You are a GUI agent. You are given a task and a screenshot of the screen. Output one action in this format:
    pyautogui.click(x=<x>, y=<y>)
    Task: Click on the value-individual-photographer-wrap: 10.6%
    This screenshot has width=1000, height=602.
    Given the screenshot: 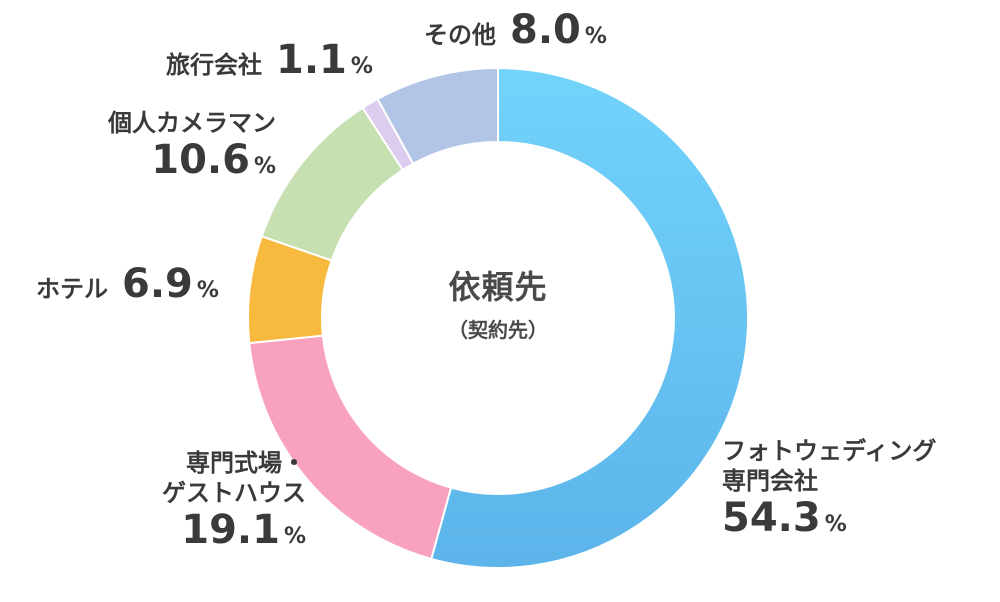 What is the action you would take?
    pyautogui.click(x=213, y=160)
    